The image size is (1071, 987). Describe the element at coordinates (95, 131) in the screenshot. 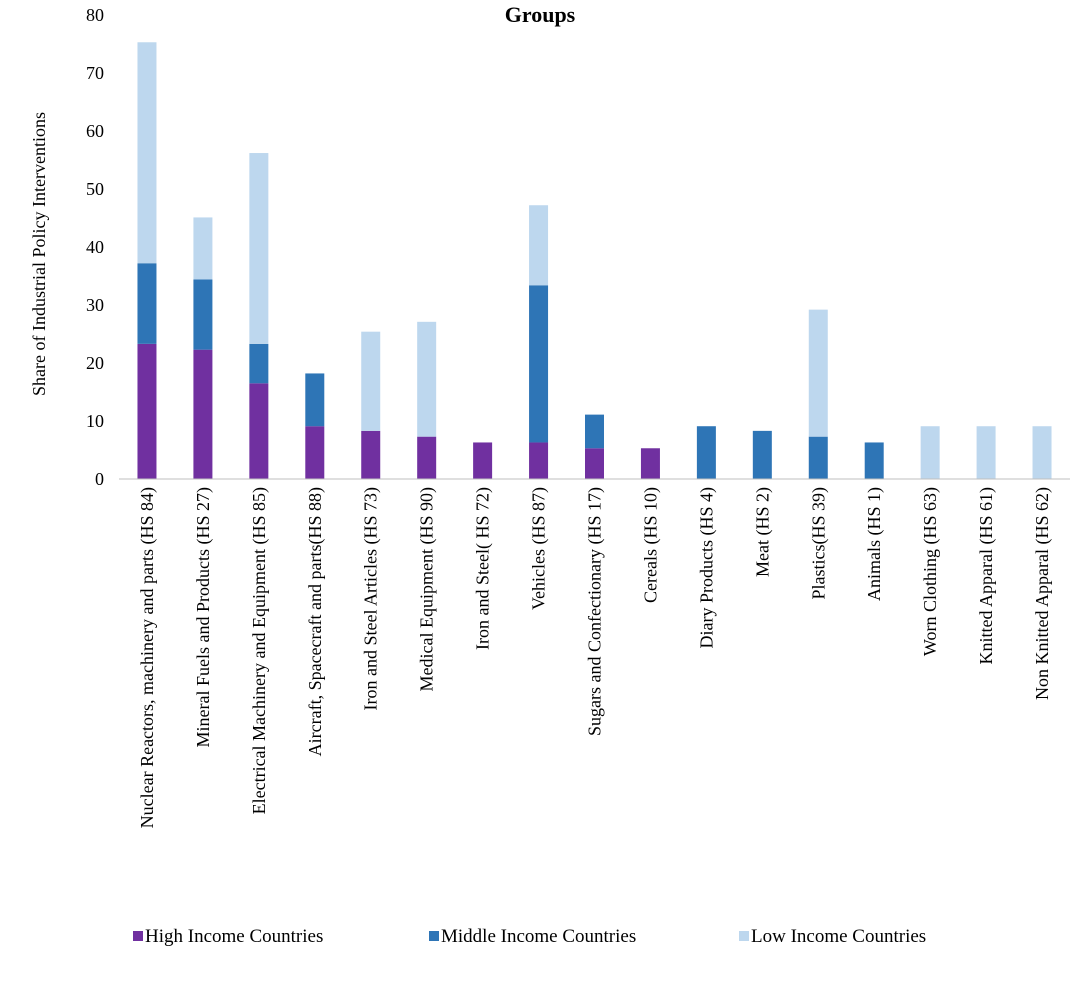

I see `y-tick-label: 60` at that location.